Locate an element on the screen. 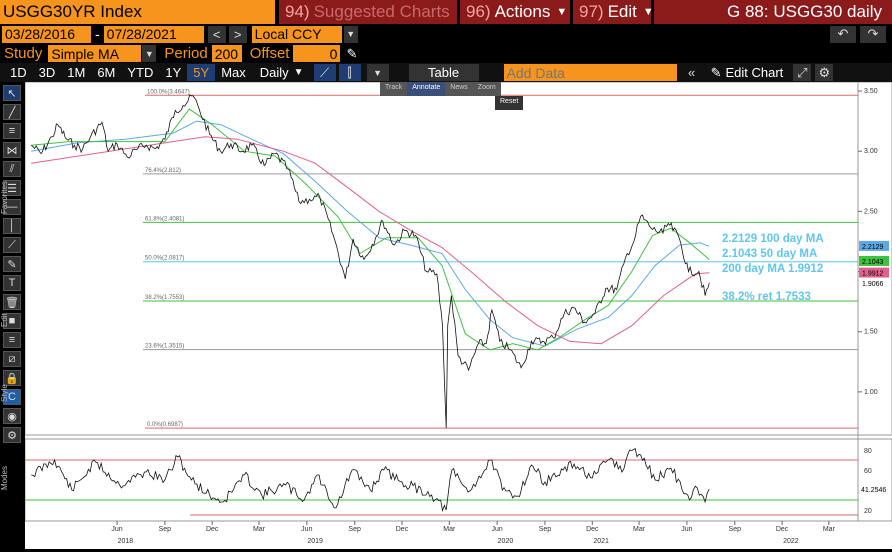  bar-chart-button: ⫿ is located at coordinates (349, 72).